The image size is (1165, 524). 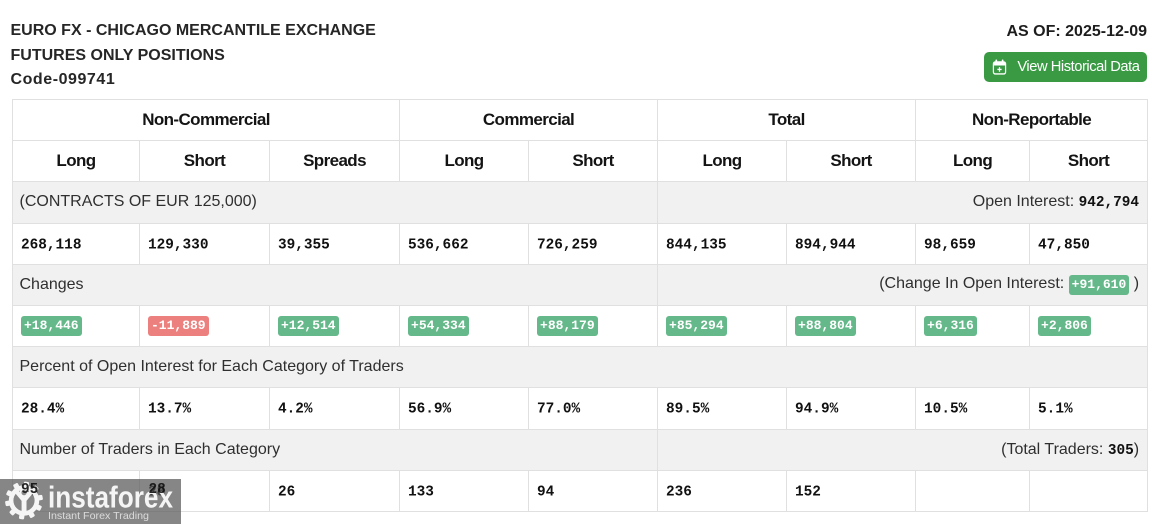 What do you see at coordinates (98, 516) in the screenshot?
I see `svg-text: Instant Forex Trading` at bounding box center [98, 516].